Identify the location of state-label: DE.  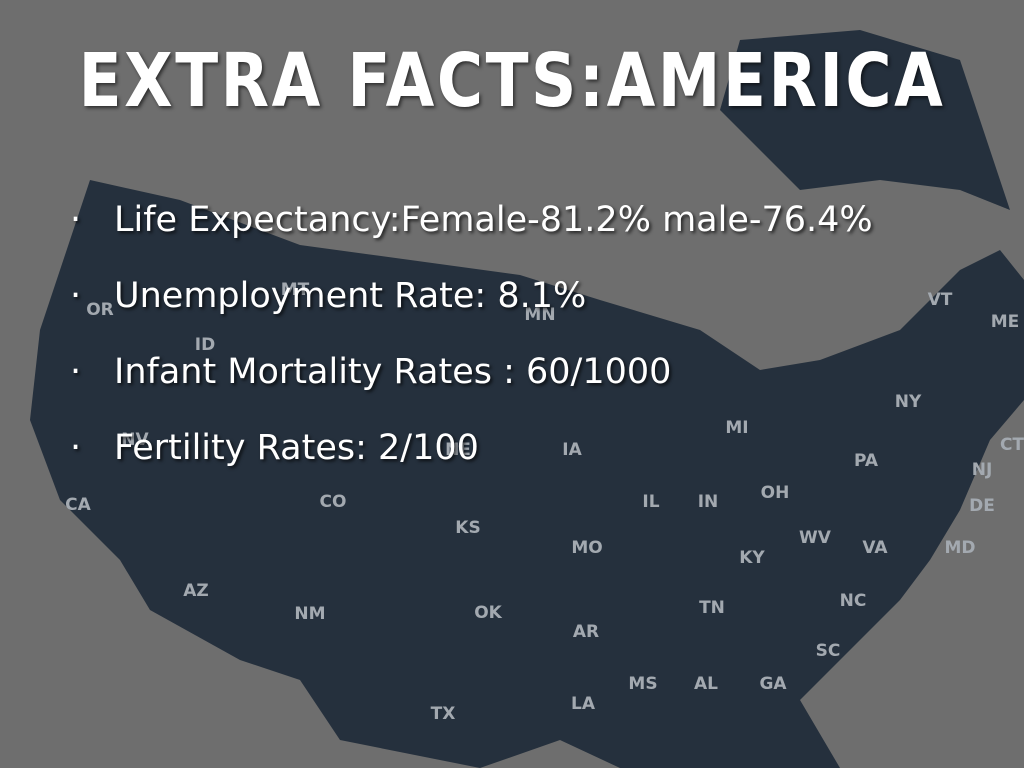
(982, 506).